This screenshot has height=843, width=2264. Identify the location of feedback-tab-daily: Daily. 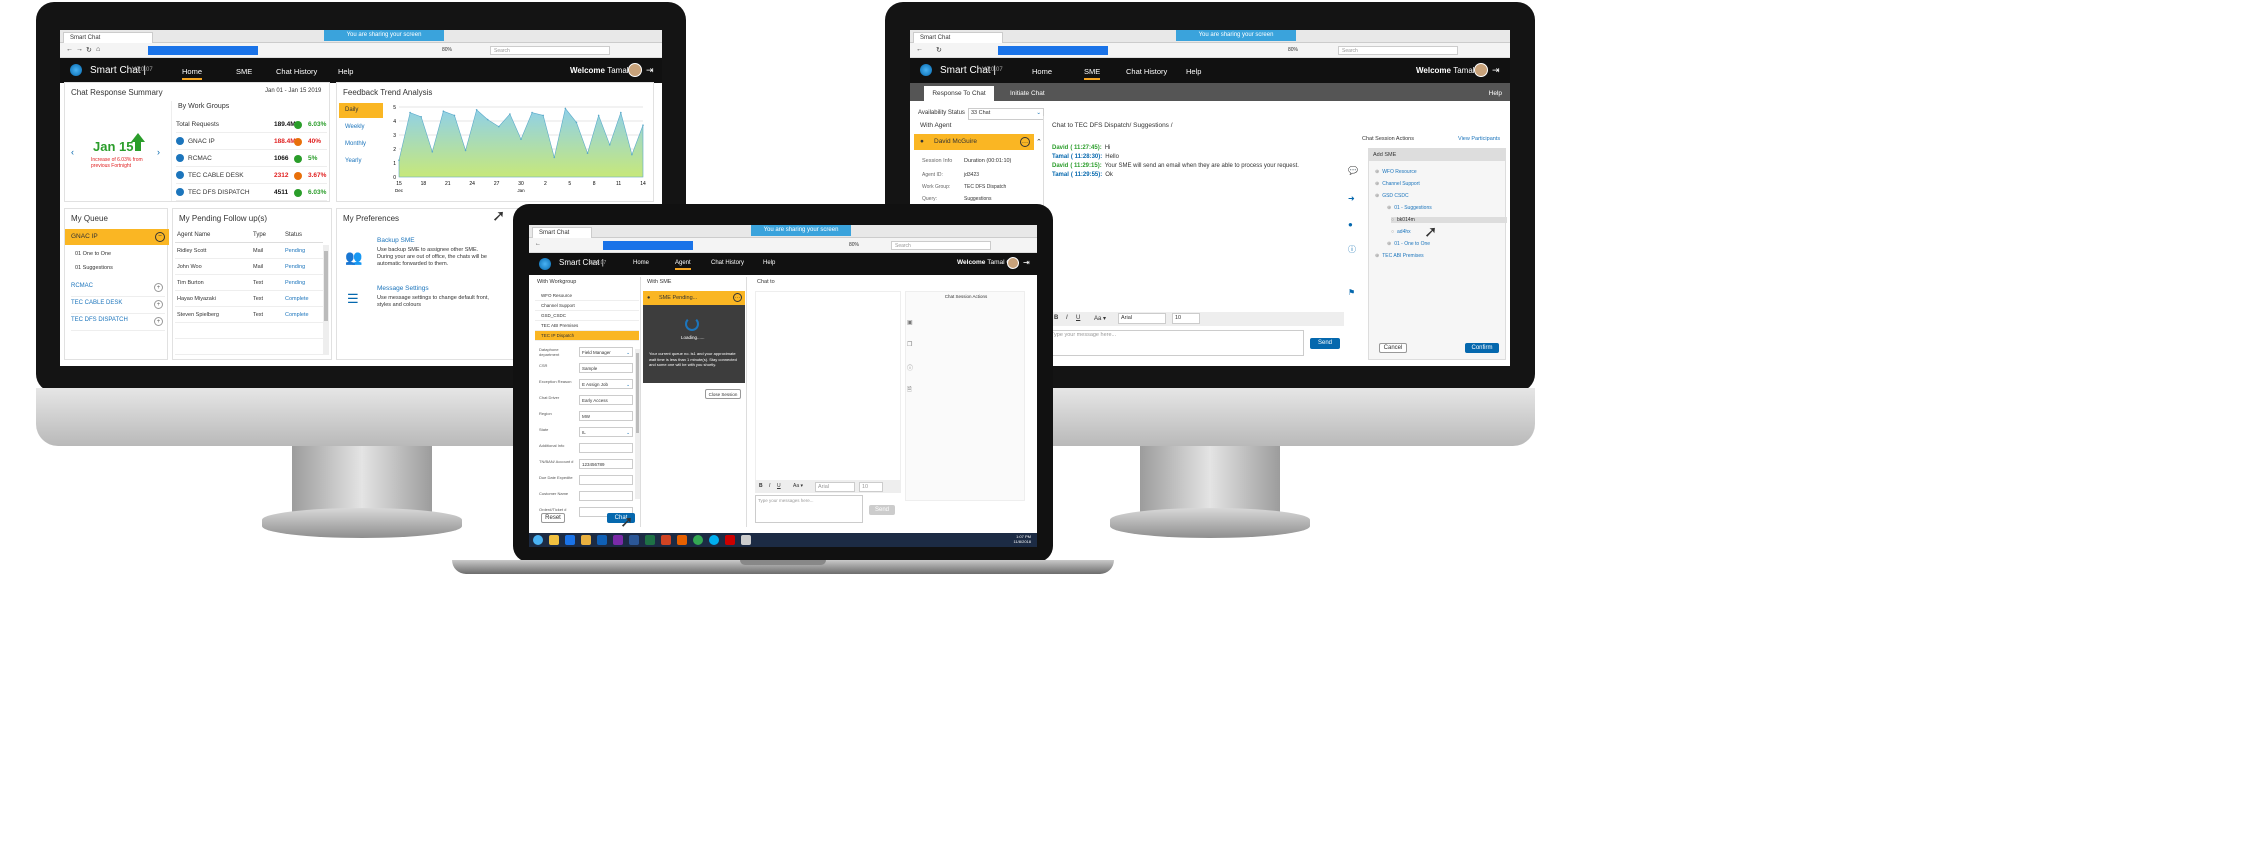
(361, 110).